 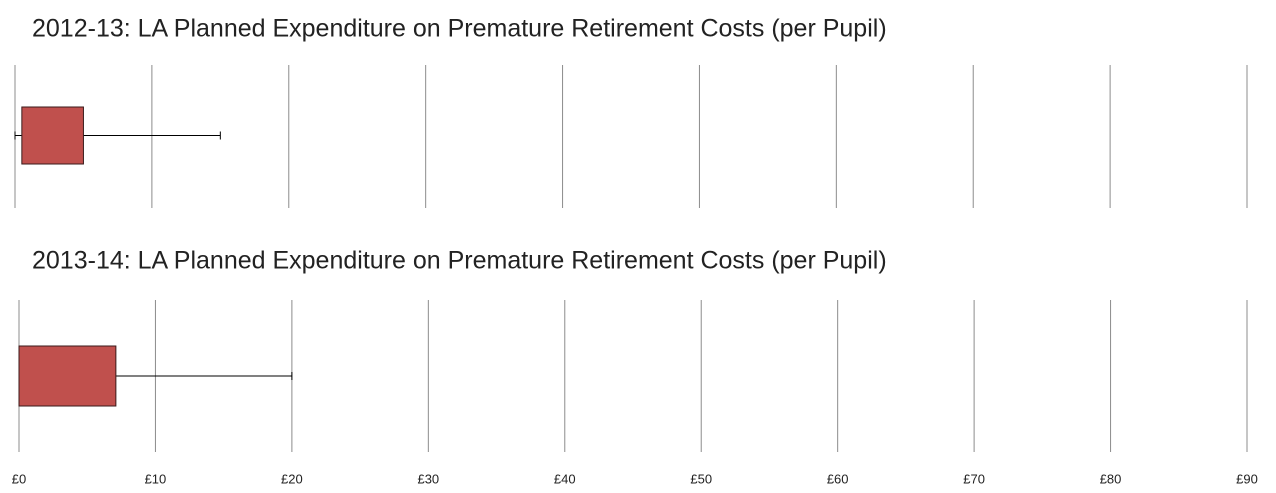 I want to click on x-tick-label: £40, so click(x=565, y=478).